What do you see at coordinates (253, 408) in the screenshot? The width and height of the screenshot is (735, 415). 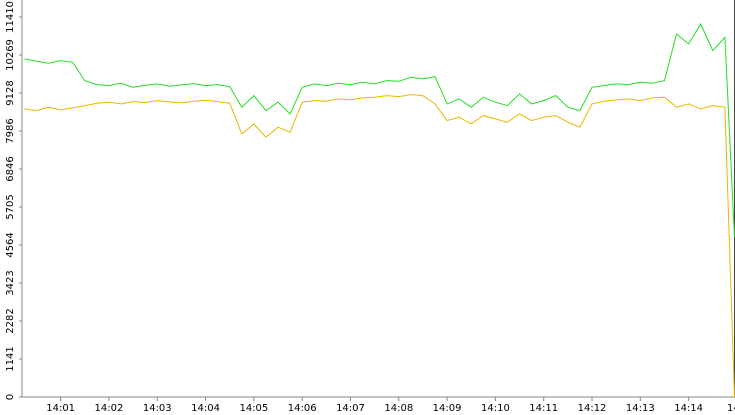 I see `x-tick-label: 14:05` at bounding box center [253, 408].